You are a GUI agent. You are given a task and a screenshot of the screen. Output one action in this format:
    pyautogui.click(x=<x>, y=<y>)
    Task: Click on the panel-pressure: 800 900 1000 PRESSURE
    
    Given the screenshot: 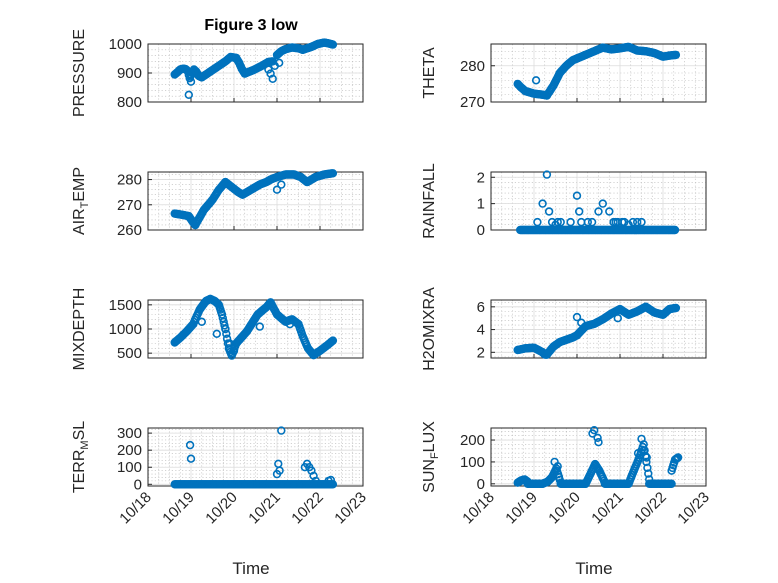 What is the action you would take?
    pyautogui.click(x=217, y=73)
    